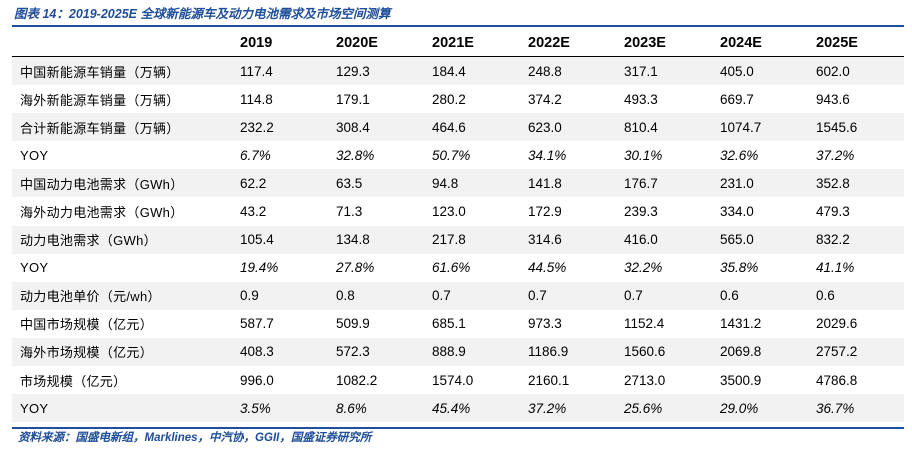  I want to click on table-cell: 509.9, so click(353, 324).